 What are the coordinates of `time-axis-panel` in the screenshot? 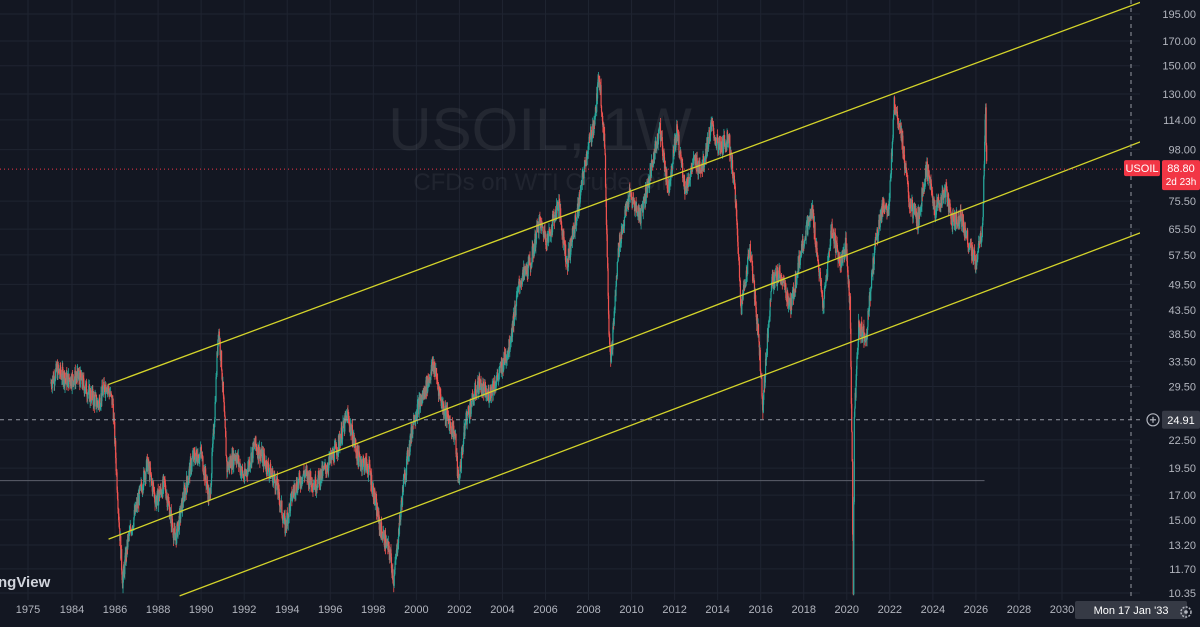 It's located at (600, 613).